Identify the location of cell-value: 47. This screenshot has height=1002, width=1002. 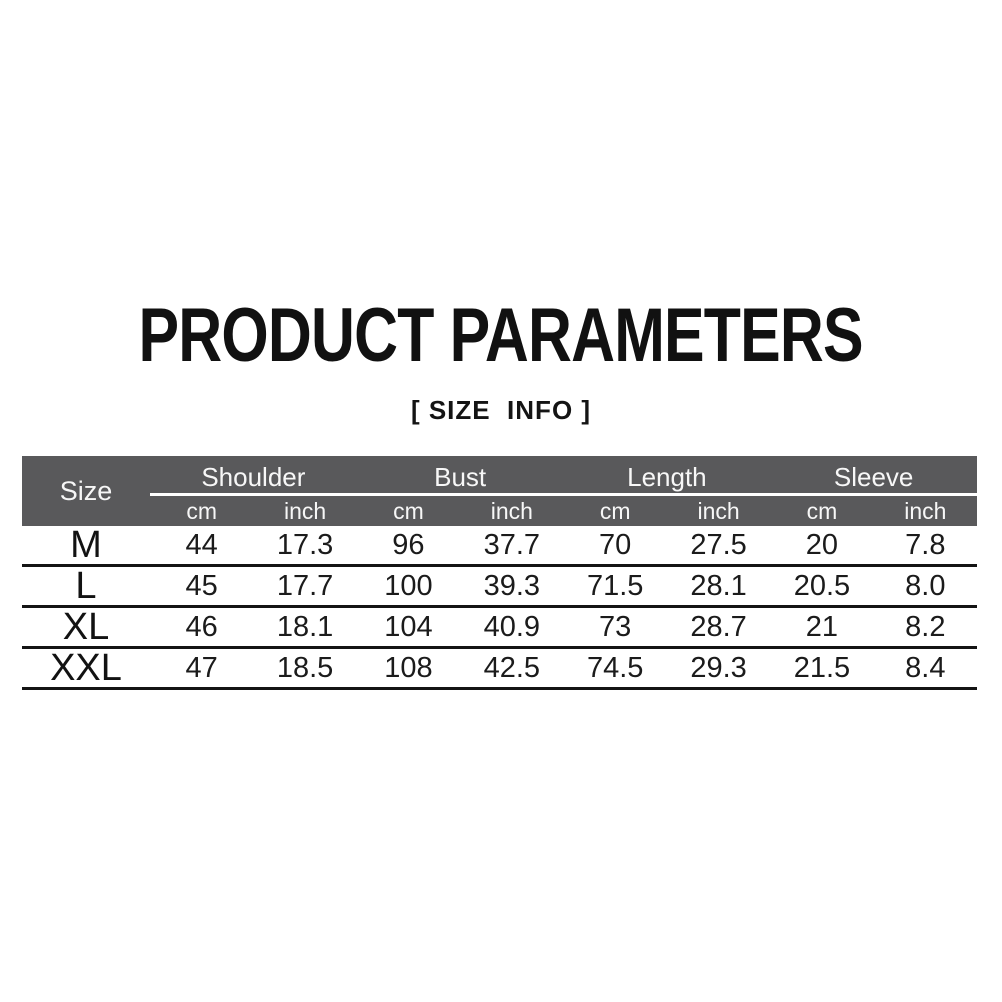
(201, 667).